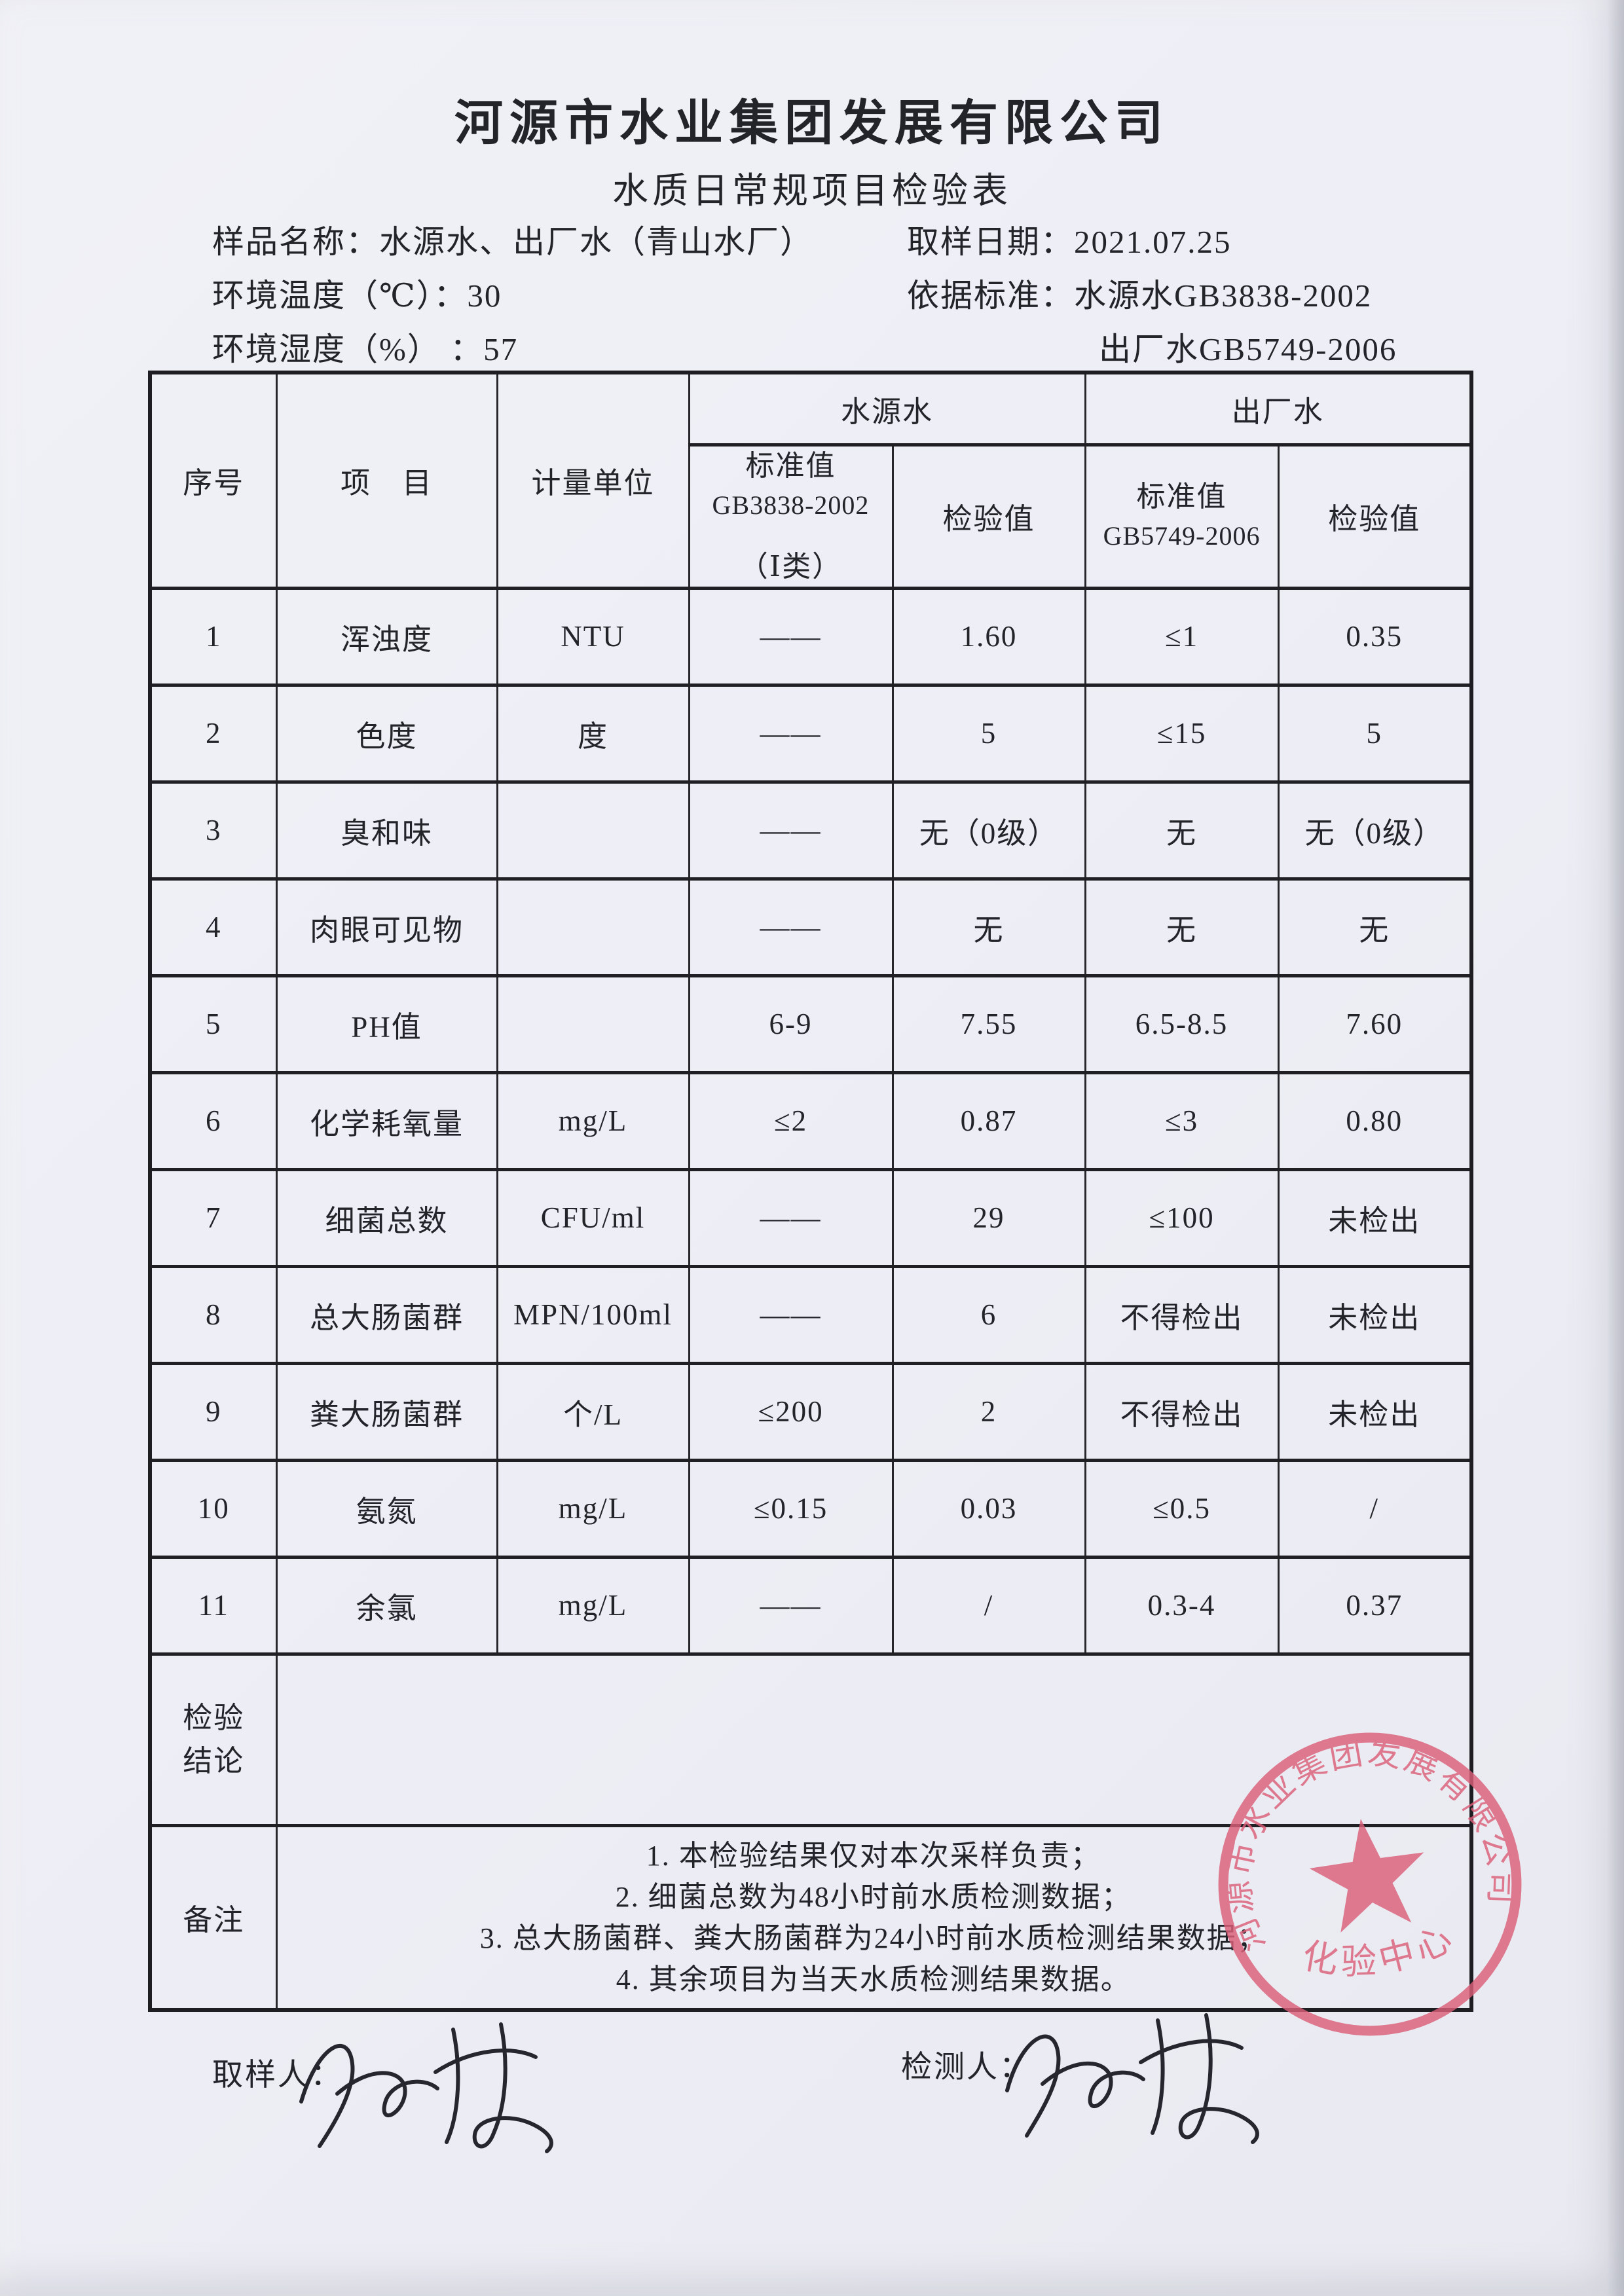 This screenshot has height=2296, width=1624. What do you see at coordinates (213, 1217) in the screenshot?
I see `table-cell: 7` at bounding box center [213, 1217].